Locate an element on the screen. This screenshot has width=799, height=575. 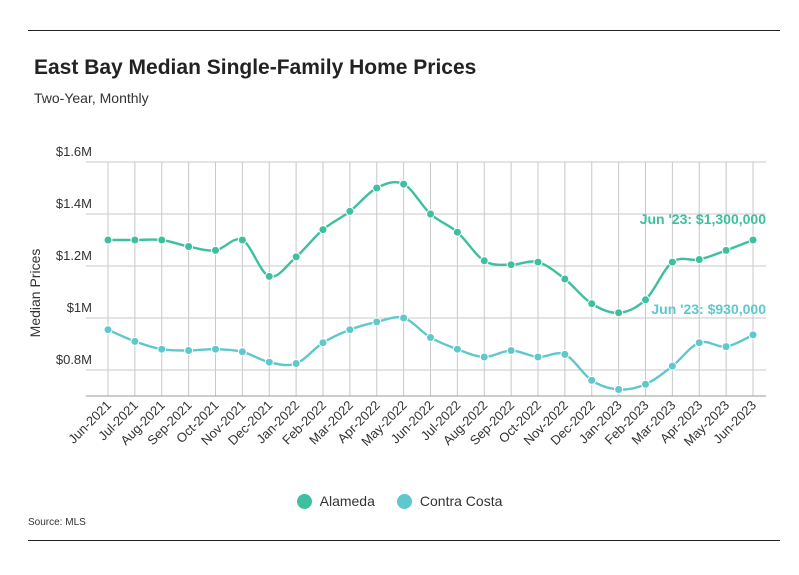
y-tick-label: $1M is located at coordinates (79, 307).